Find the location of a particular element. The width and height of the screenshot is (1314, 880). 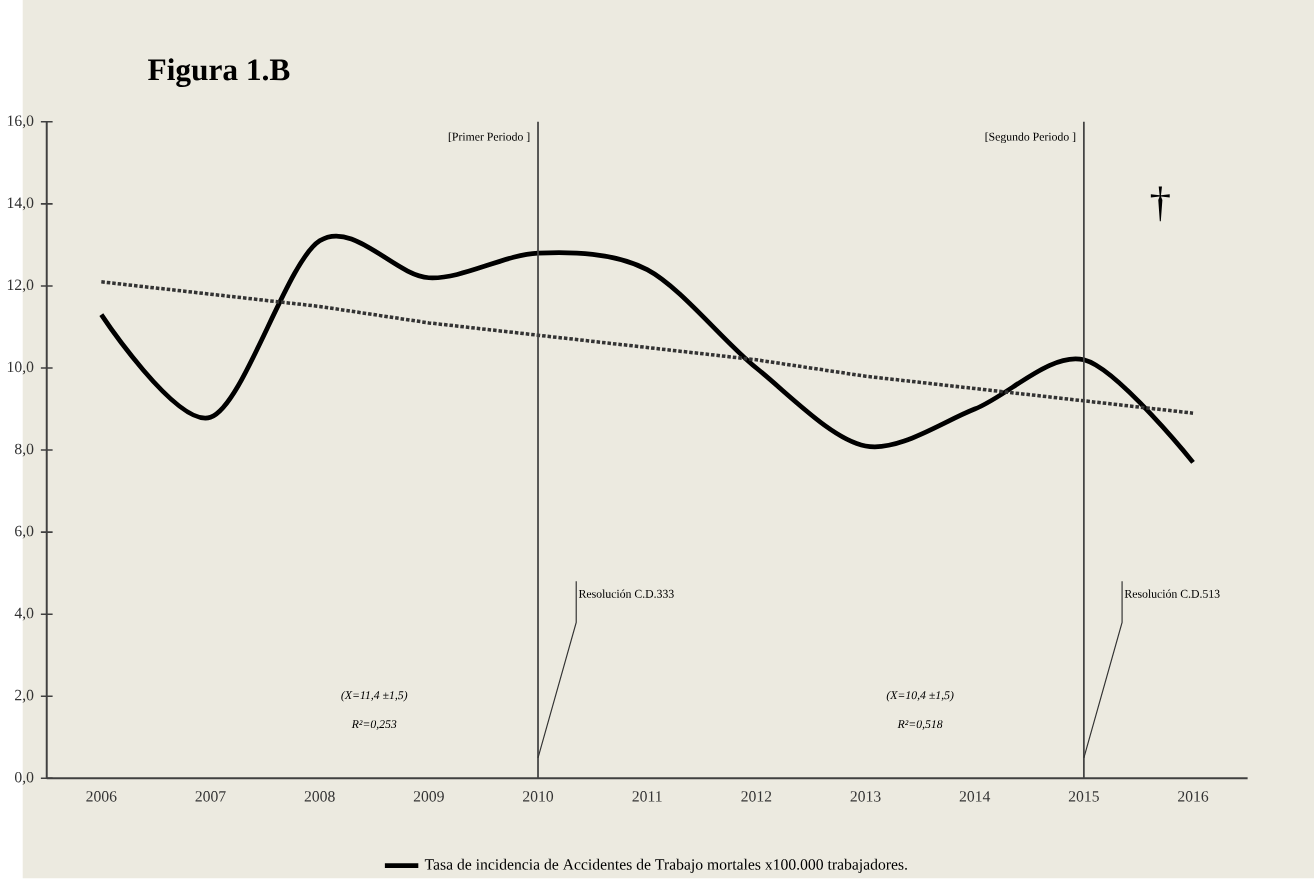

chart-title: Figura 1.B is located at coordinates (219, 72).